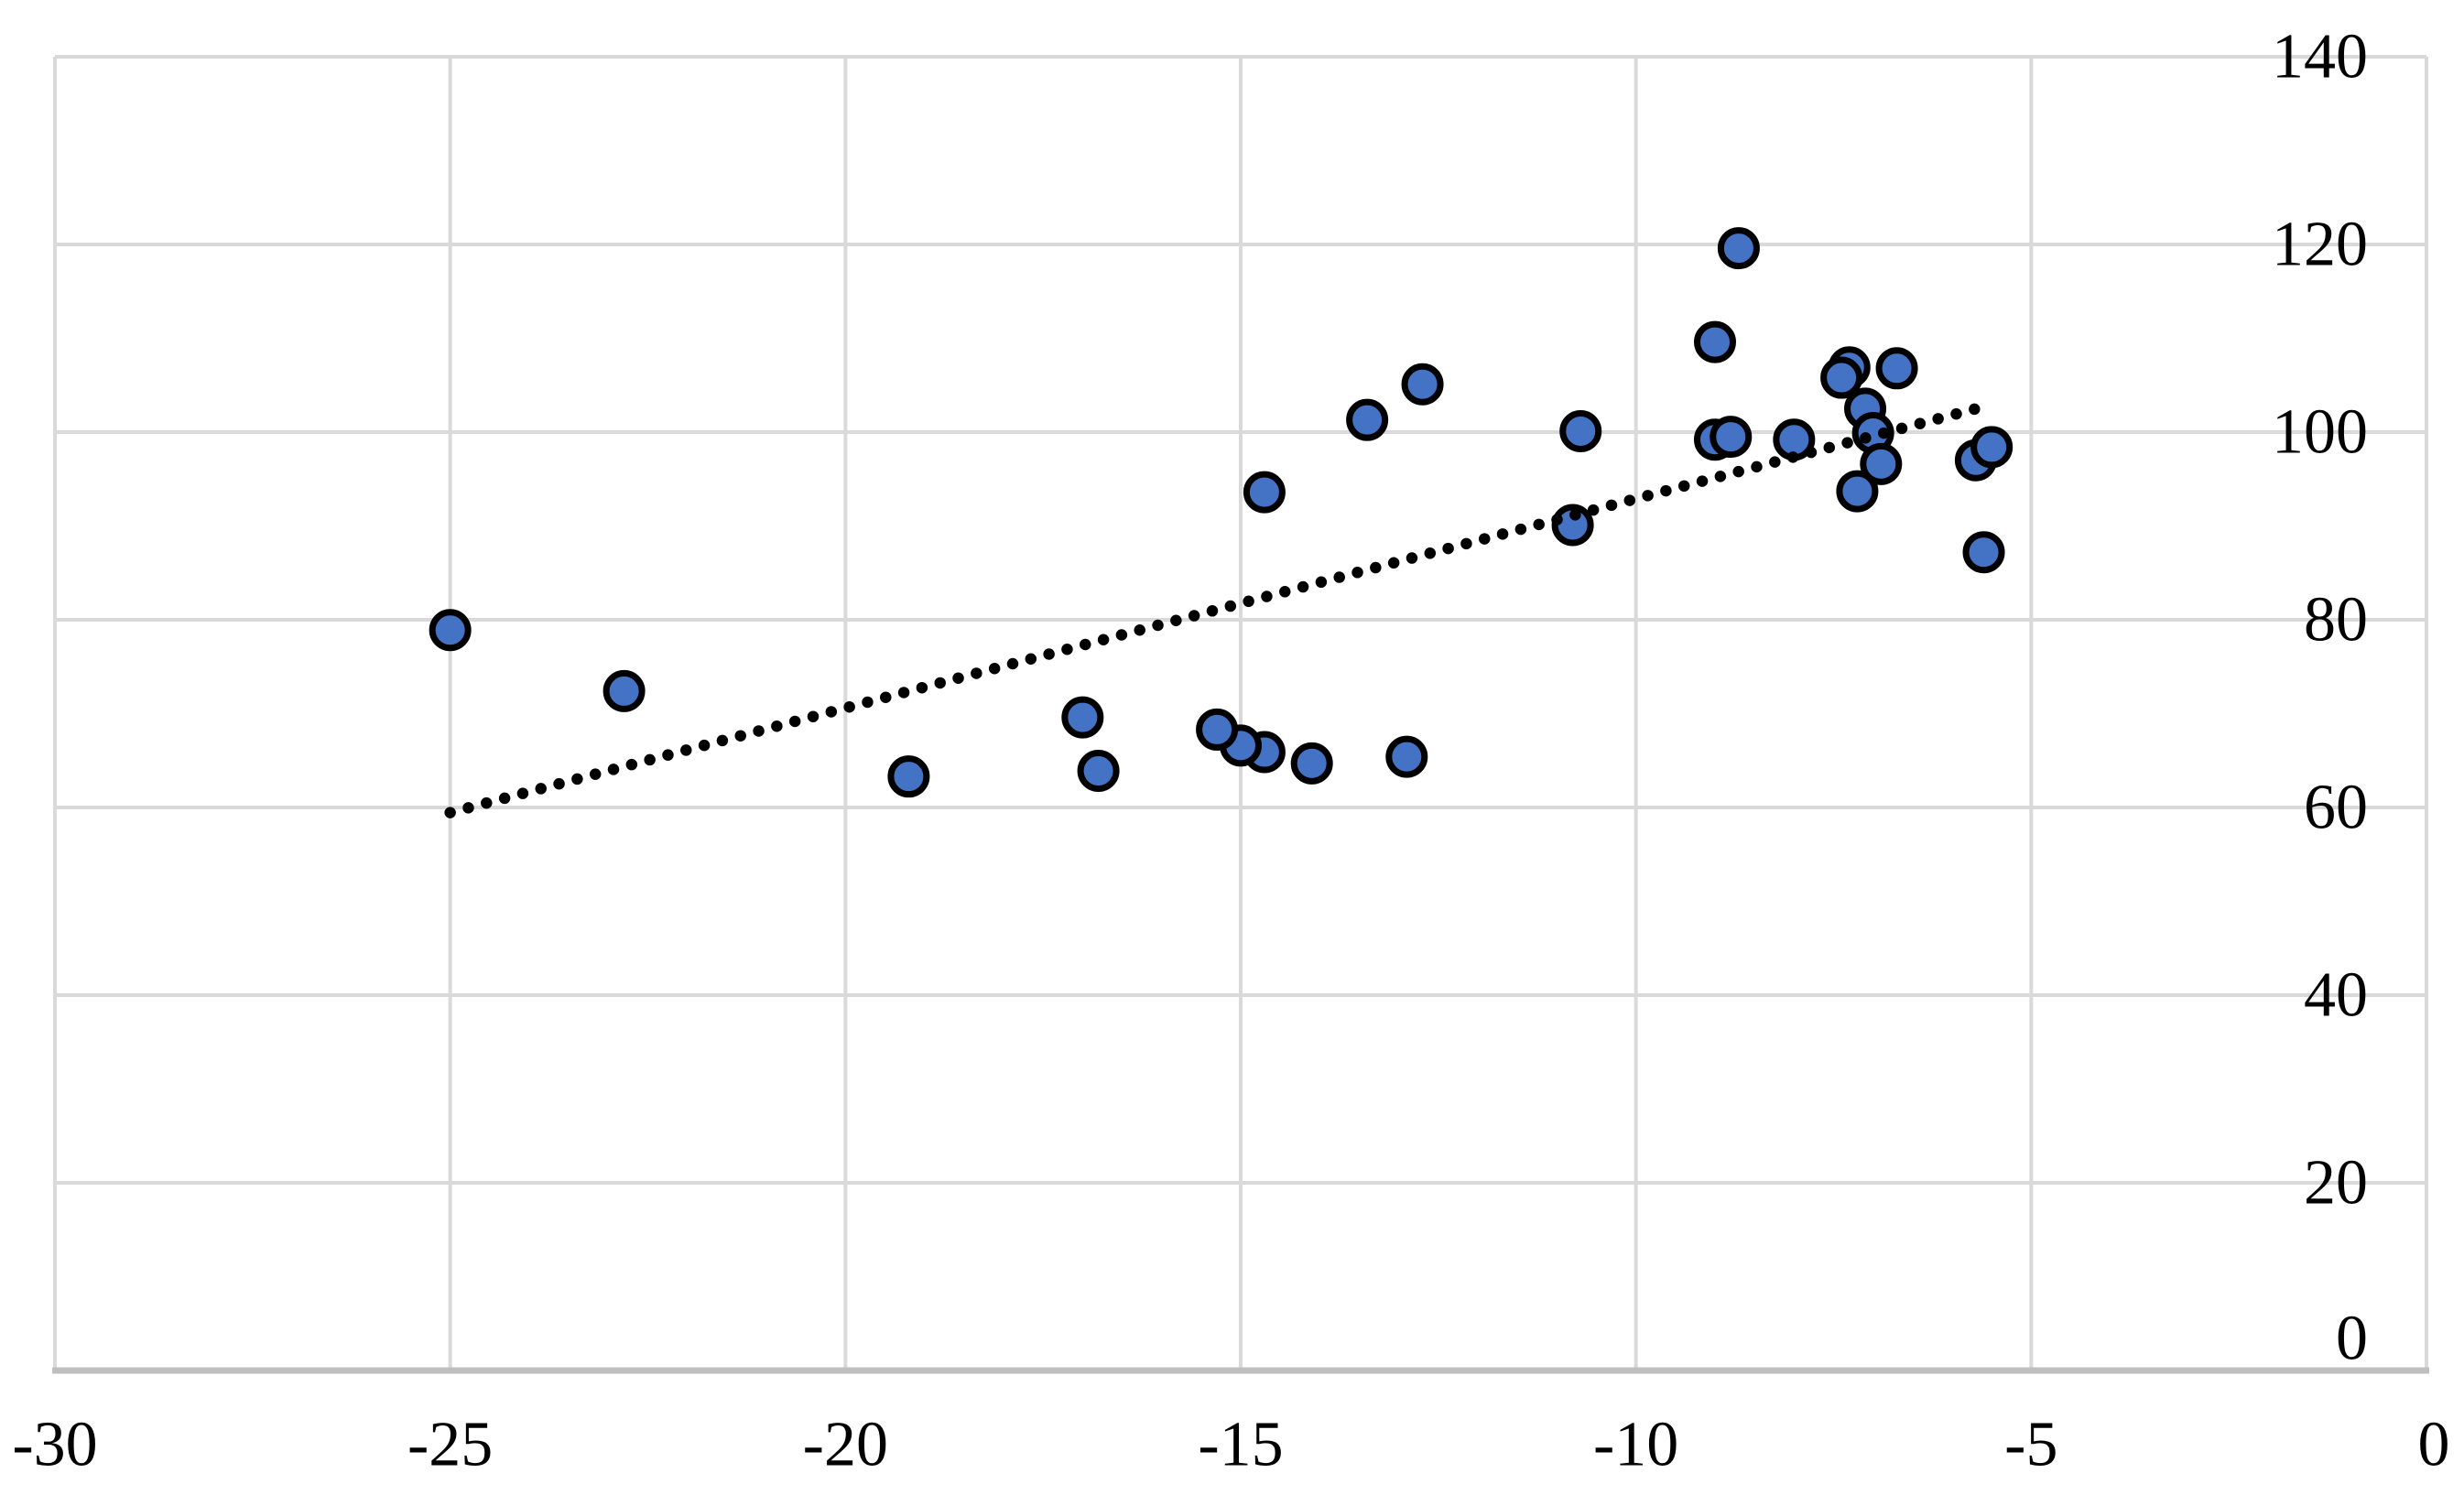 The height and width of the screenshot is (1495, 2464). What do you see at coordinates (2320, 432) in the screenshot?
I see `y-axis-tick-label-100: 100` at bounding box center [2320, 432].